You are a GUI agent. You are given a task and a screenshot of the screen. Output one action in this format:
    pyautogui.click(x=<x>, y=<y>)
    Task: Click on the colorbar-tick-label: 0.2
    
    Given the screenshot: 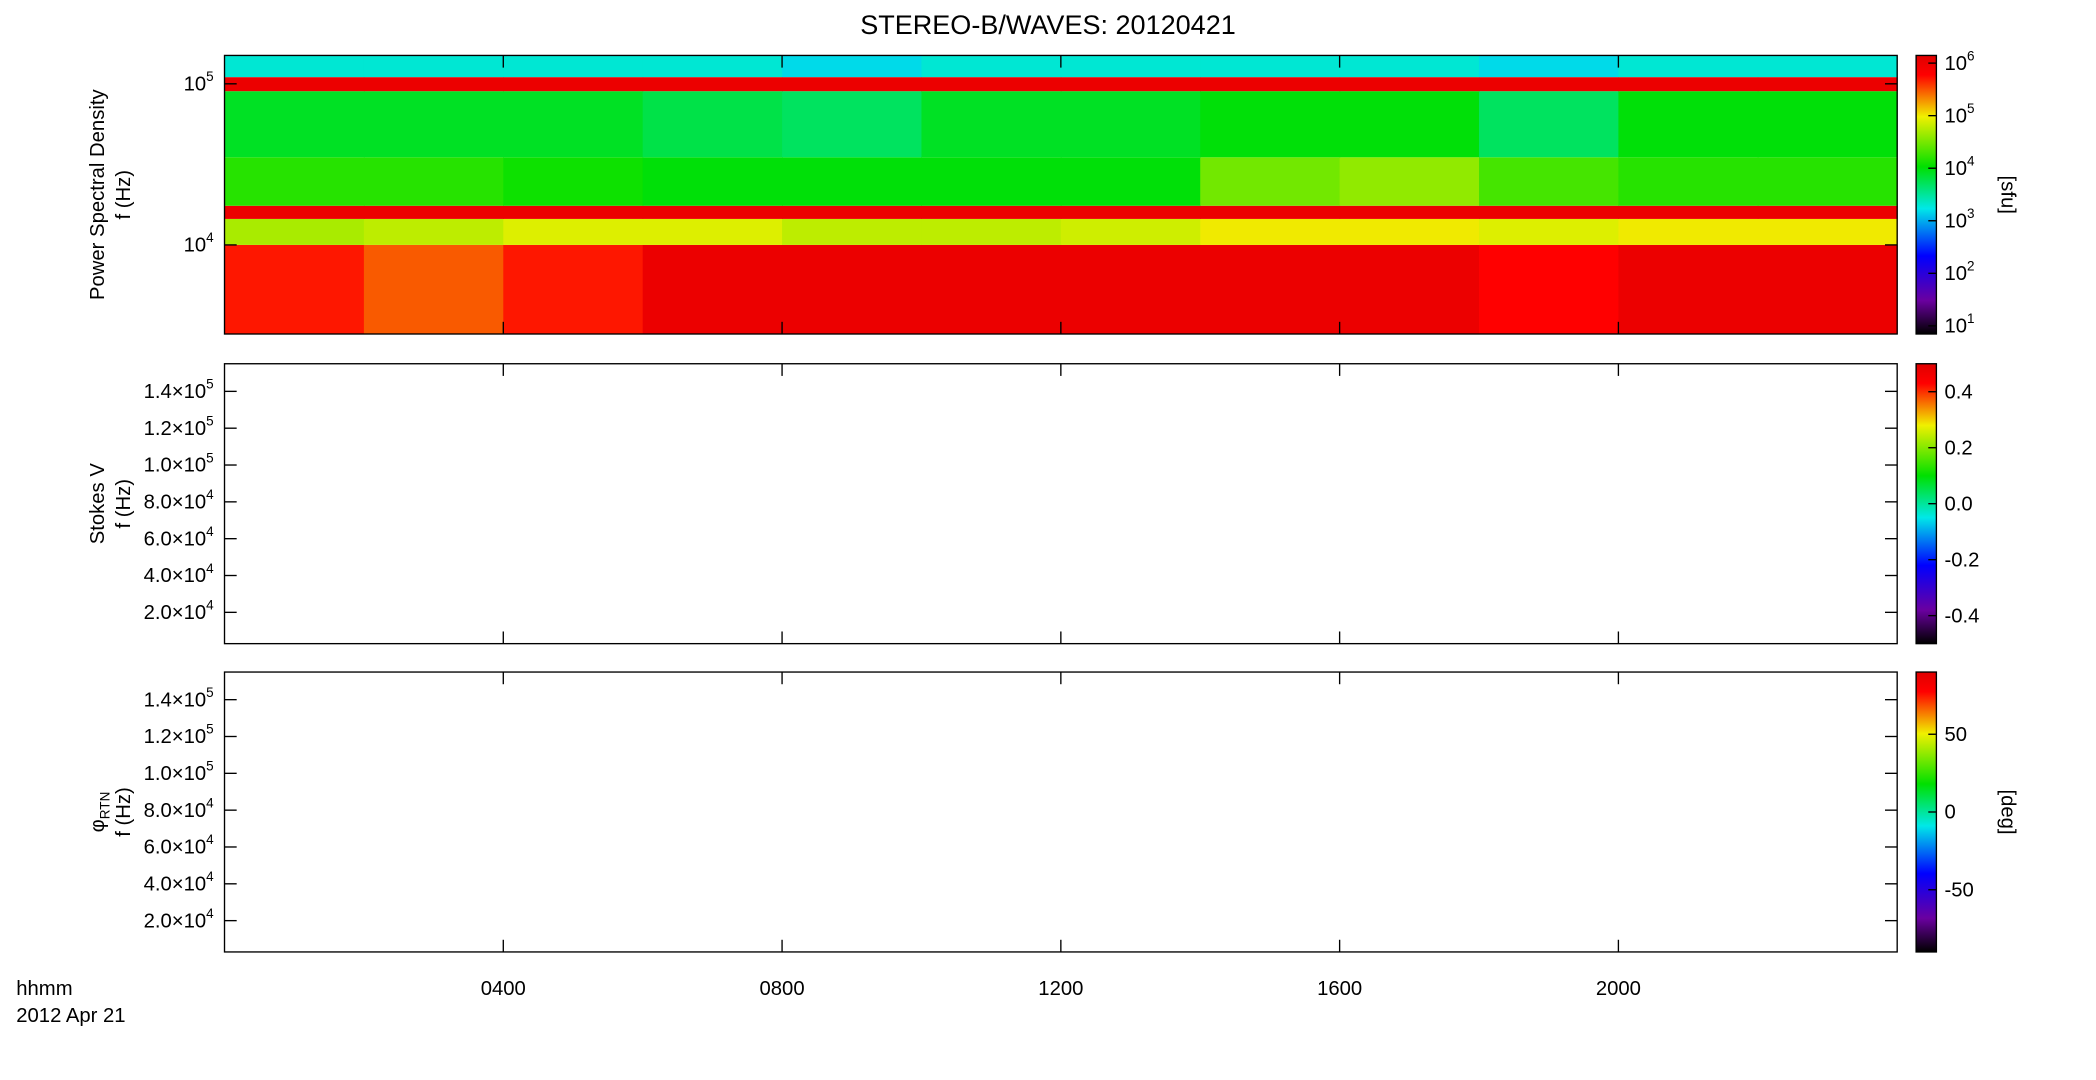 What is the action you would take?
    pyautogui.click(x=1959, y=448)
    